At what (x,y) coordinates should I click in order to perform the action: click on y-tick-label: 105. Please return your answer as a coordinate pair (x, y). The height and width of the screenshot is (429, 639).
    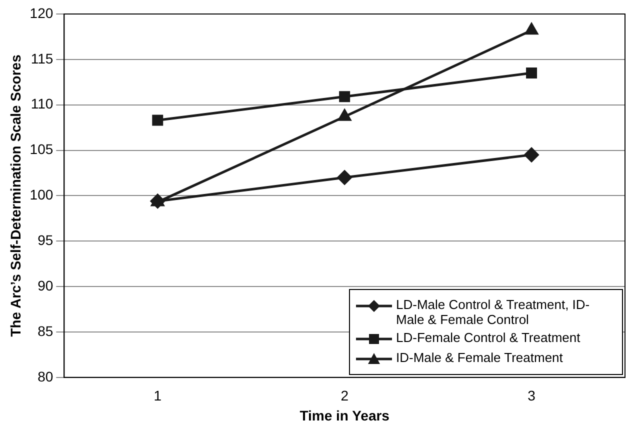
    Looking at the image, I should click on (42, 149).